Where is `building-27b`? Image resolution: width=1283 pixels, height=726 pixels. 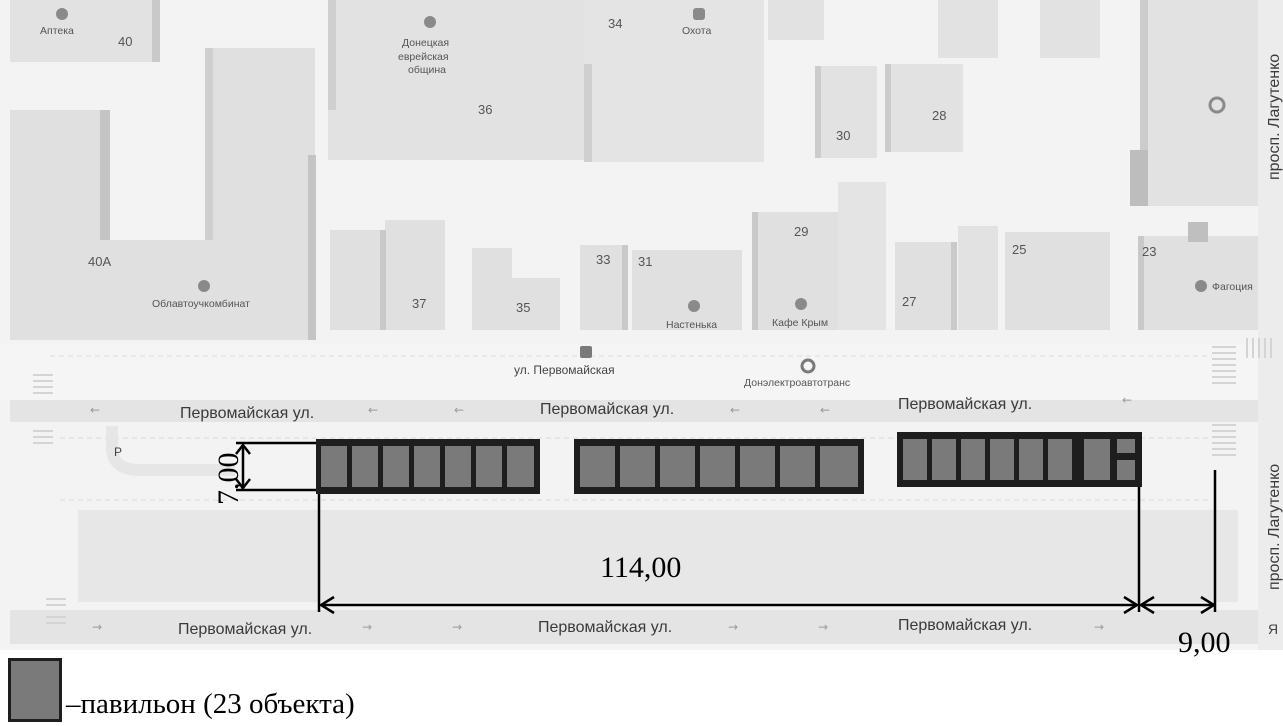 building-27b is located at coordinates (978, 278).